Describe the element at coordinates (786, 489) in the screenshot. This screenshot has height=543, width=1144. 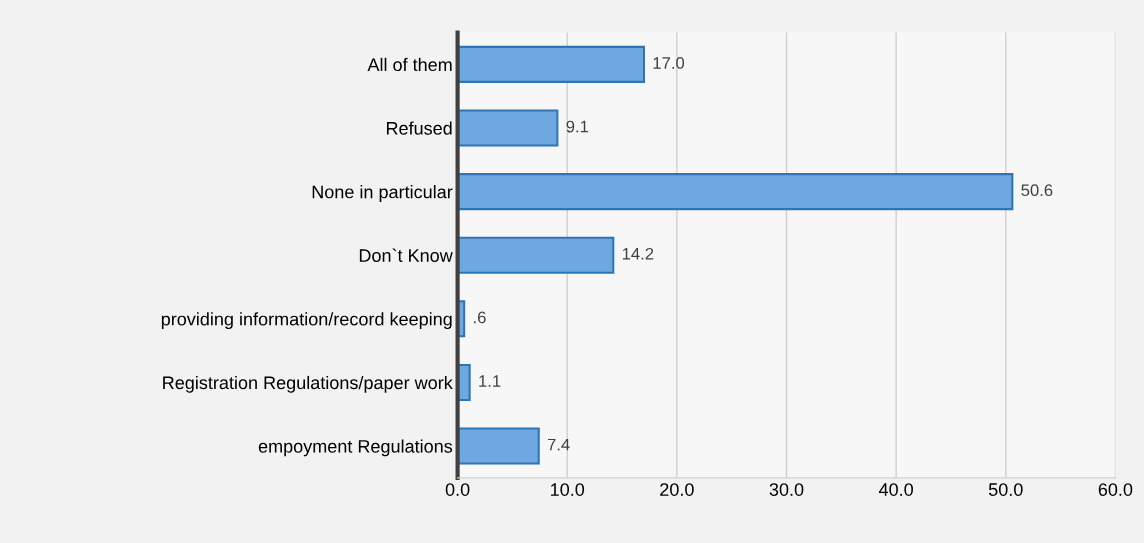
I see `x-tick-label: 30.0` at that location.